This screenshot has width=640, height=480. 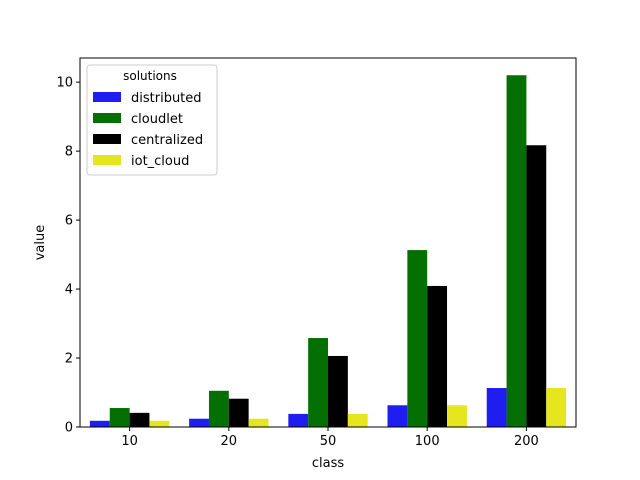 I want to click on y-tick-label-4: 4, so click(x=69, y=290).